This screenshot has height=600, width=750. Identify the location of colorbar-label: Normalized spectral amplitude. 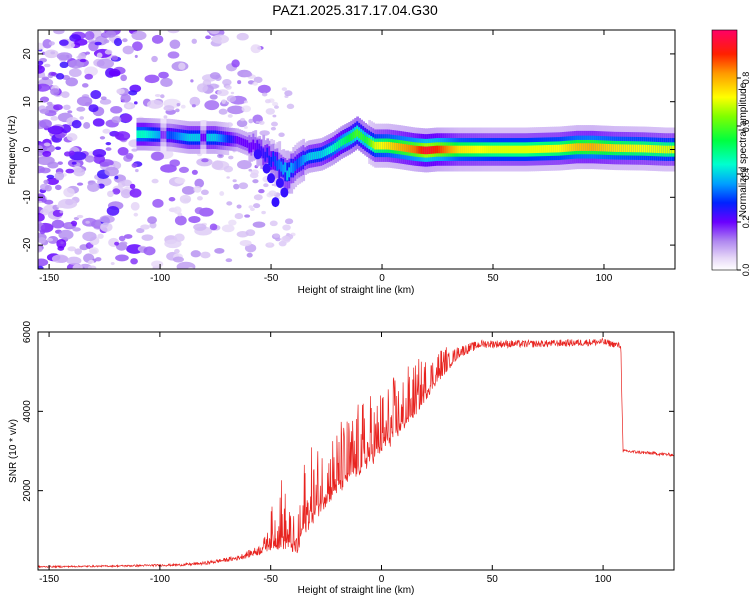
(743, 149).